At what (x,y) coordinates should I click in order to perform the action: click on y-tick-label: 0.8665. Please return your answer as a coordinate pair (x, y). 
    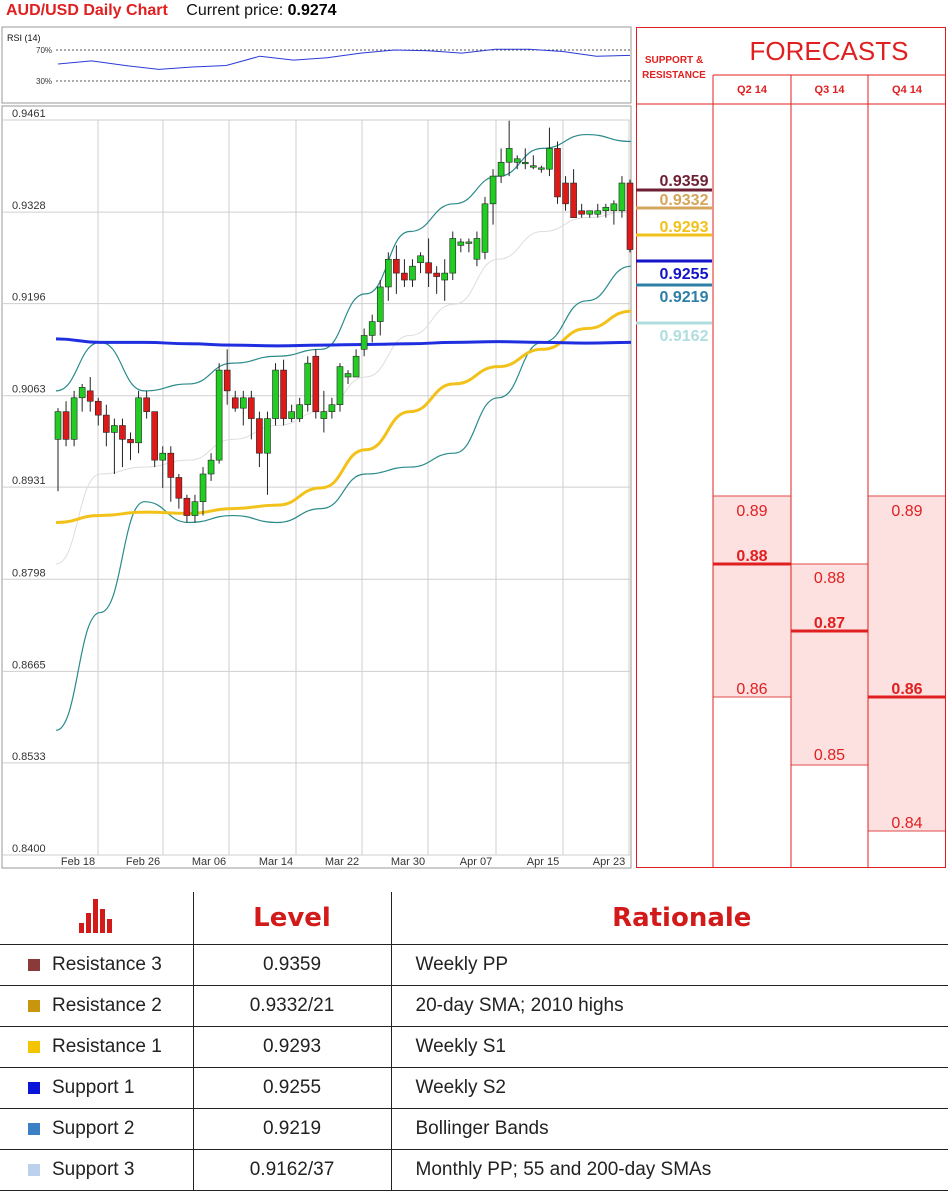
    Looking at the image, I should click on (29, 665).